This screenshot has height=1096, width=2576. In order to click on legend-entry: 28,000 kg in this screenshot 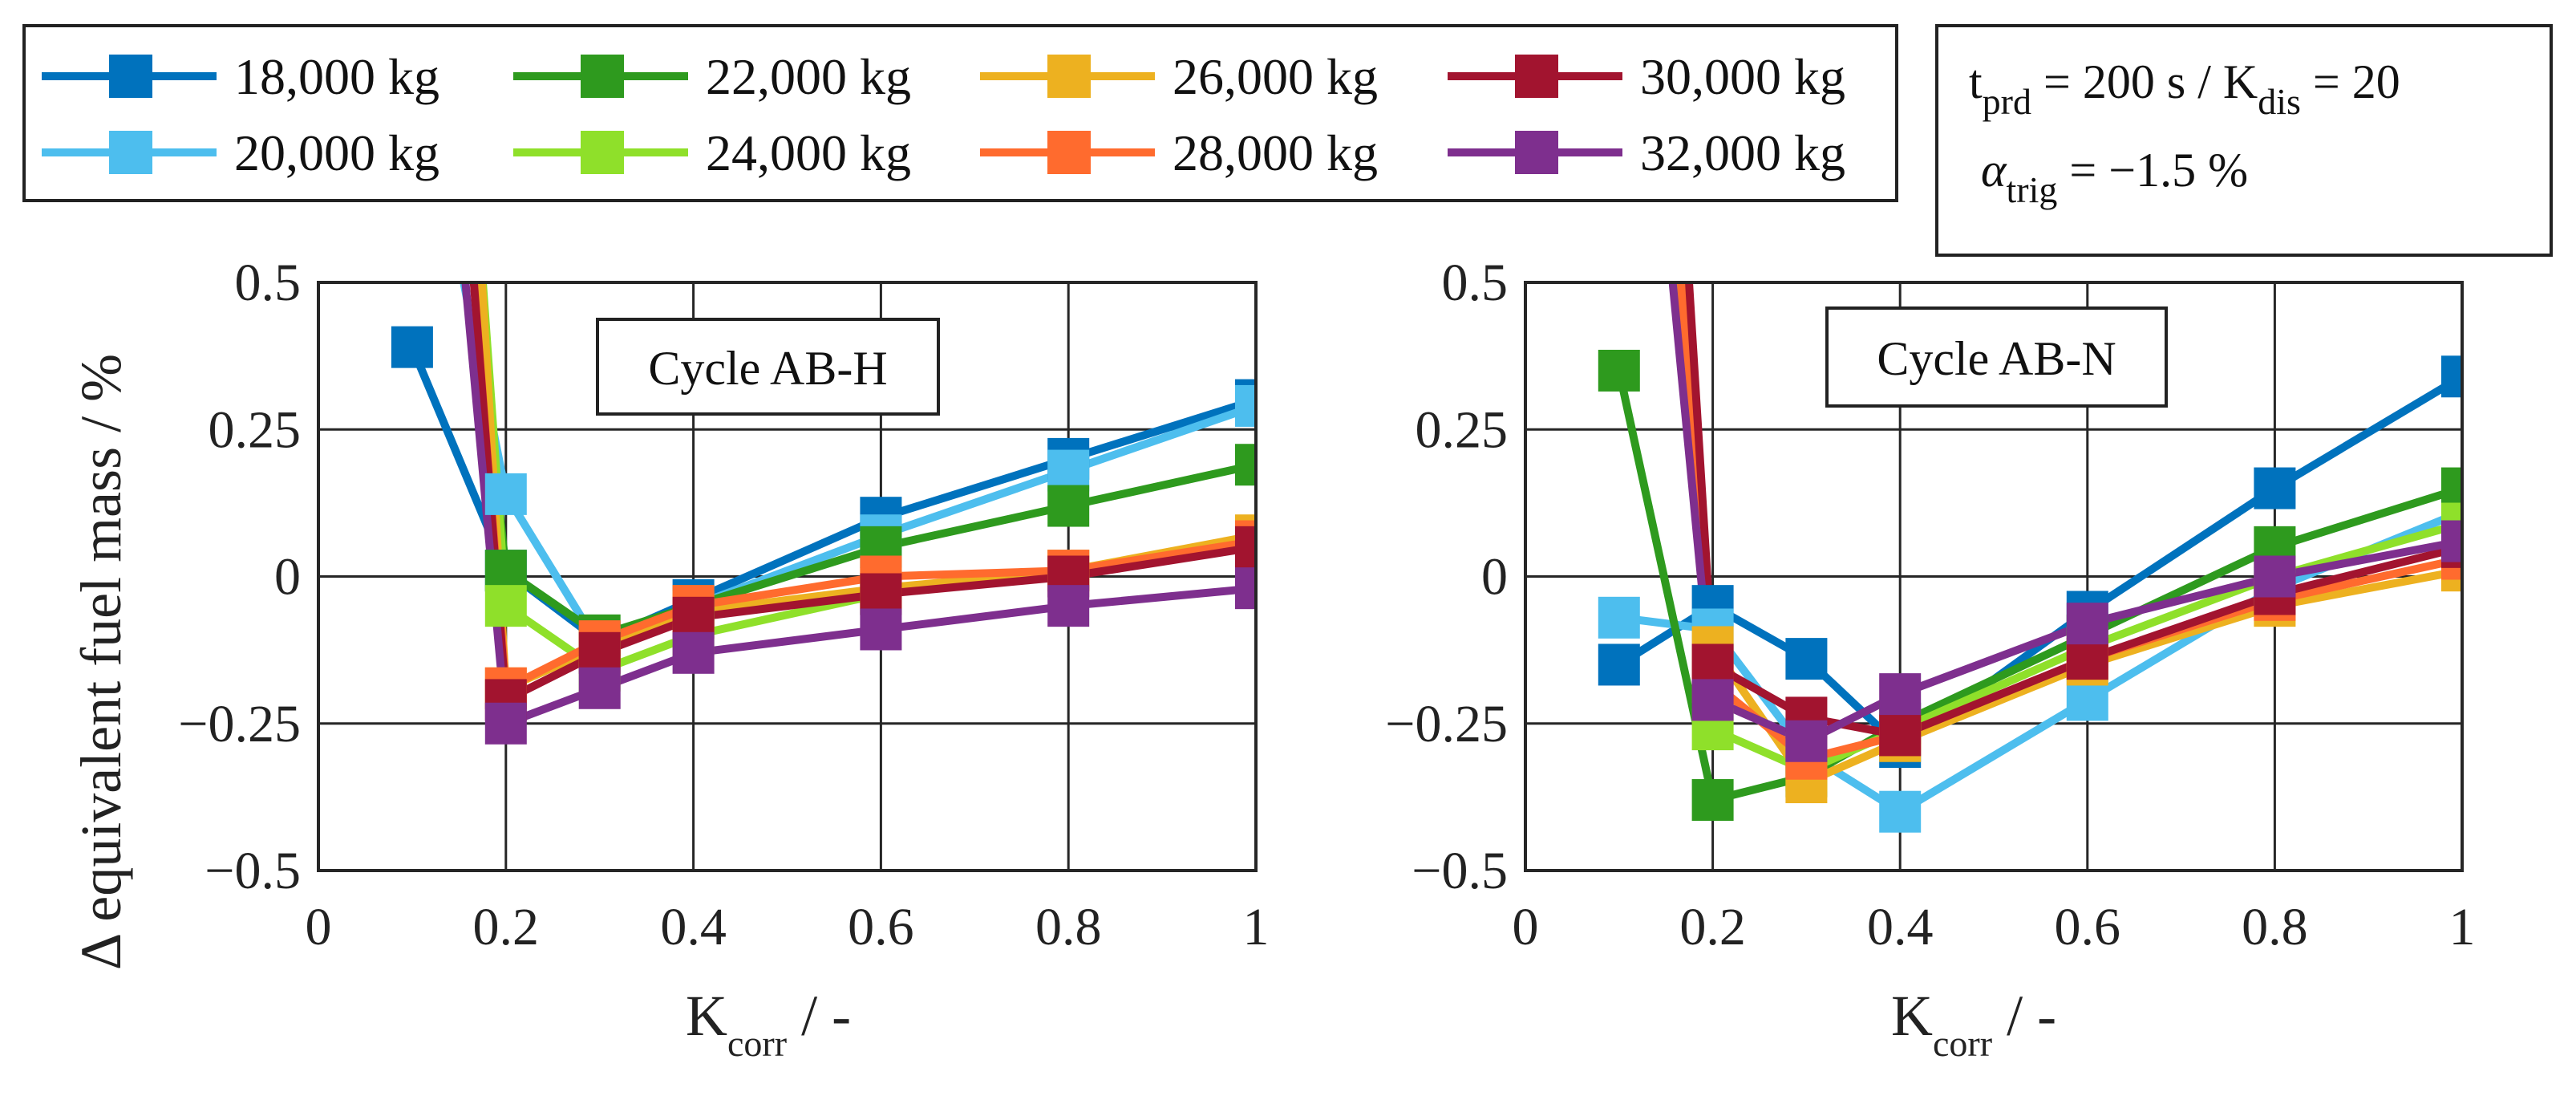, I will do `click(1179, 152)`.